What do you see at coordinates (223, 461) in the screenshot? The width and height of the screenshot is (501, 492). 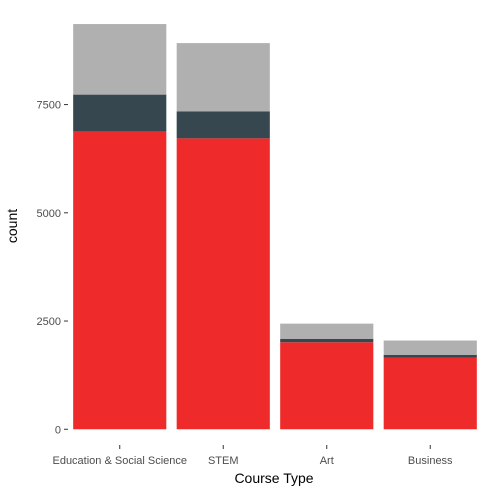 I see `x-tick-label: STEM` at bounding box center [223, 461].